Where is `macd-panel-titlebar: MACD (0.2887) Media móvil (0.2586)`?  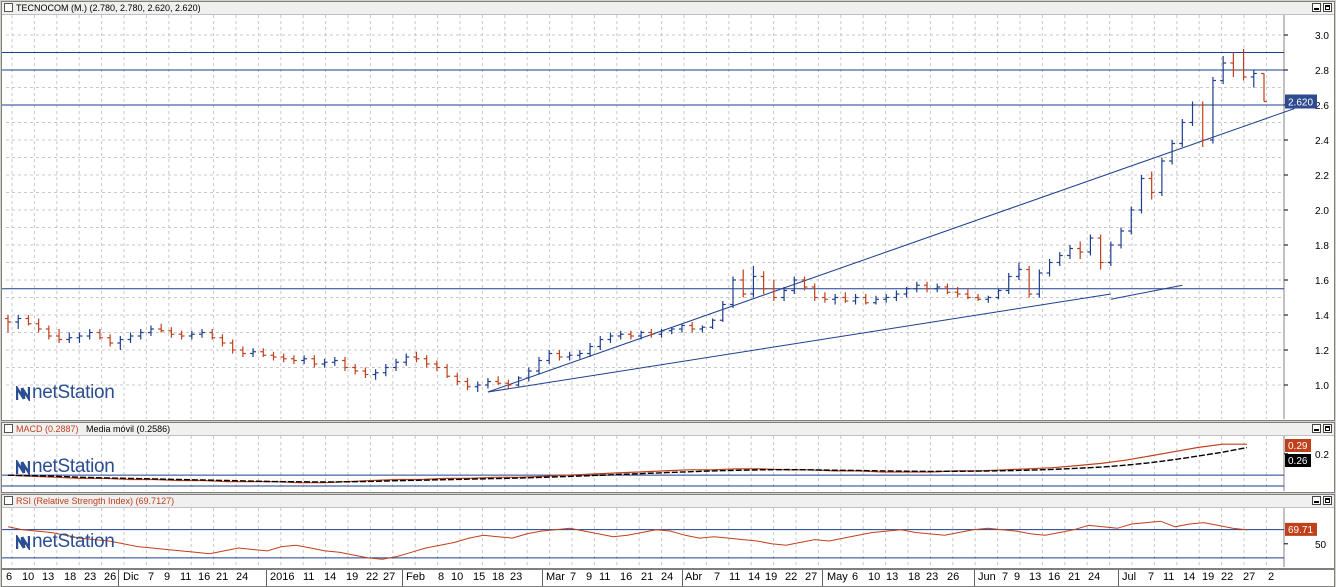
macd-panel-titlebar: MACD (0.2887) Media móvil (0.2586) is located at coordinates (668, 429).